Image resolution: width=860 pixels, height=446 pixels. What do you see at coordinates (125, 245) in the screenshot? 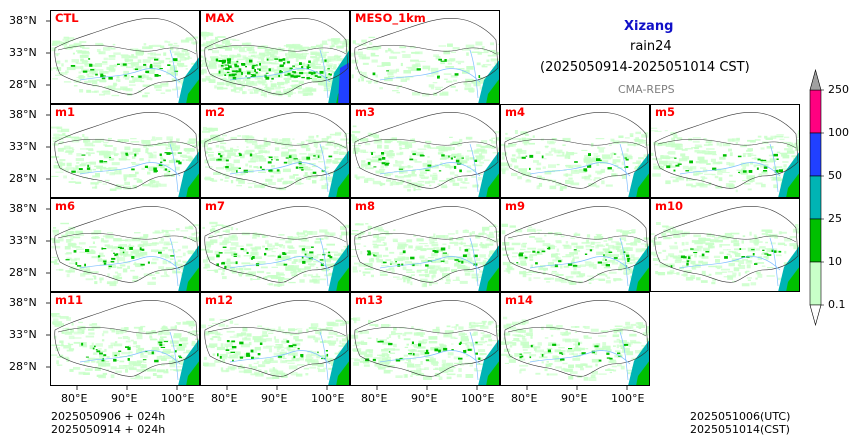
I see `map-area` at bounding box center [125, 245].